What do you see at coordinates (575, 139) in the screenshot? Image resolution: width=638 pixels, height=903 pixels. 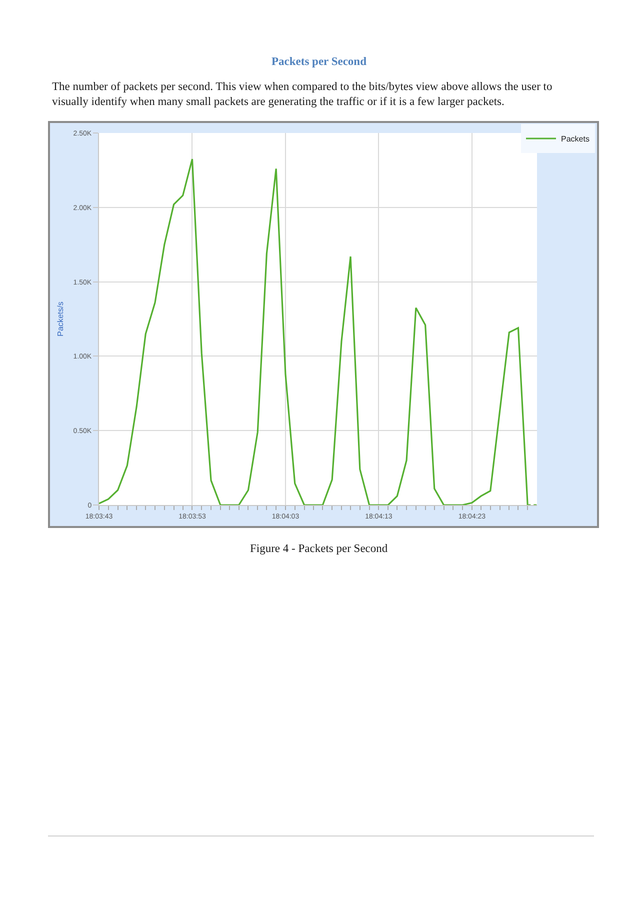 I see `legend-label: Packets` at bounding box center [575, 139].